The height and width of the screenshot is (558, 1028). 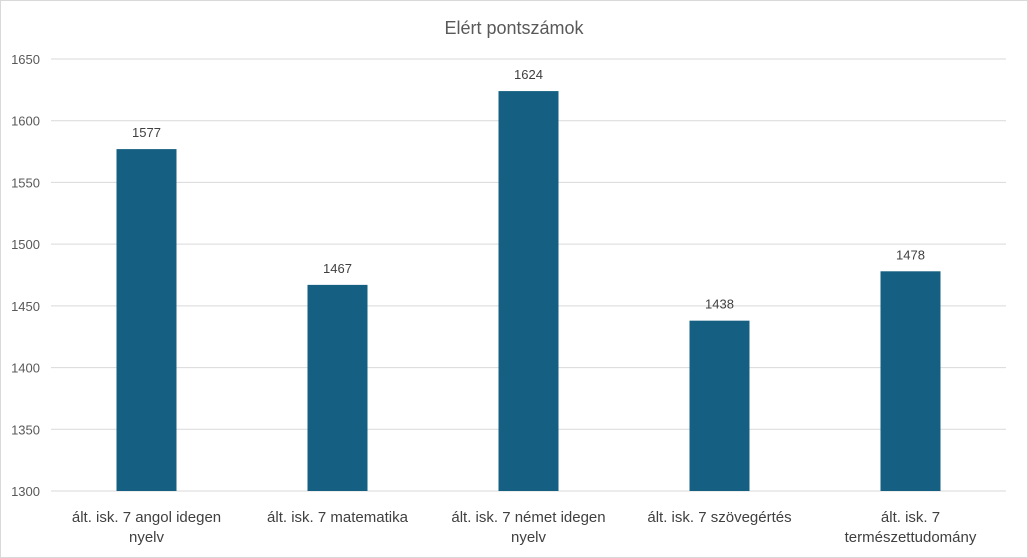 I want to click on data-label: 1624, so click(x=528, y=74).